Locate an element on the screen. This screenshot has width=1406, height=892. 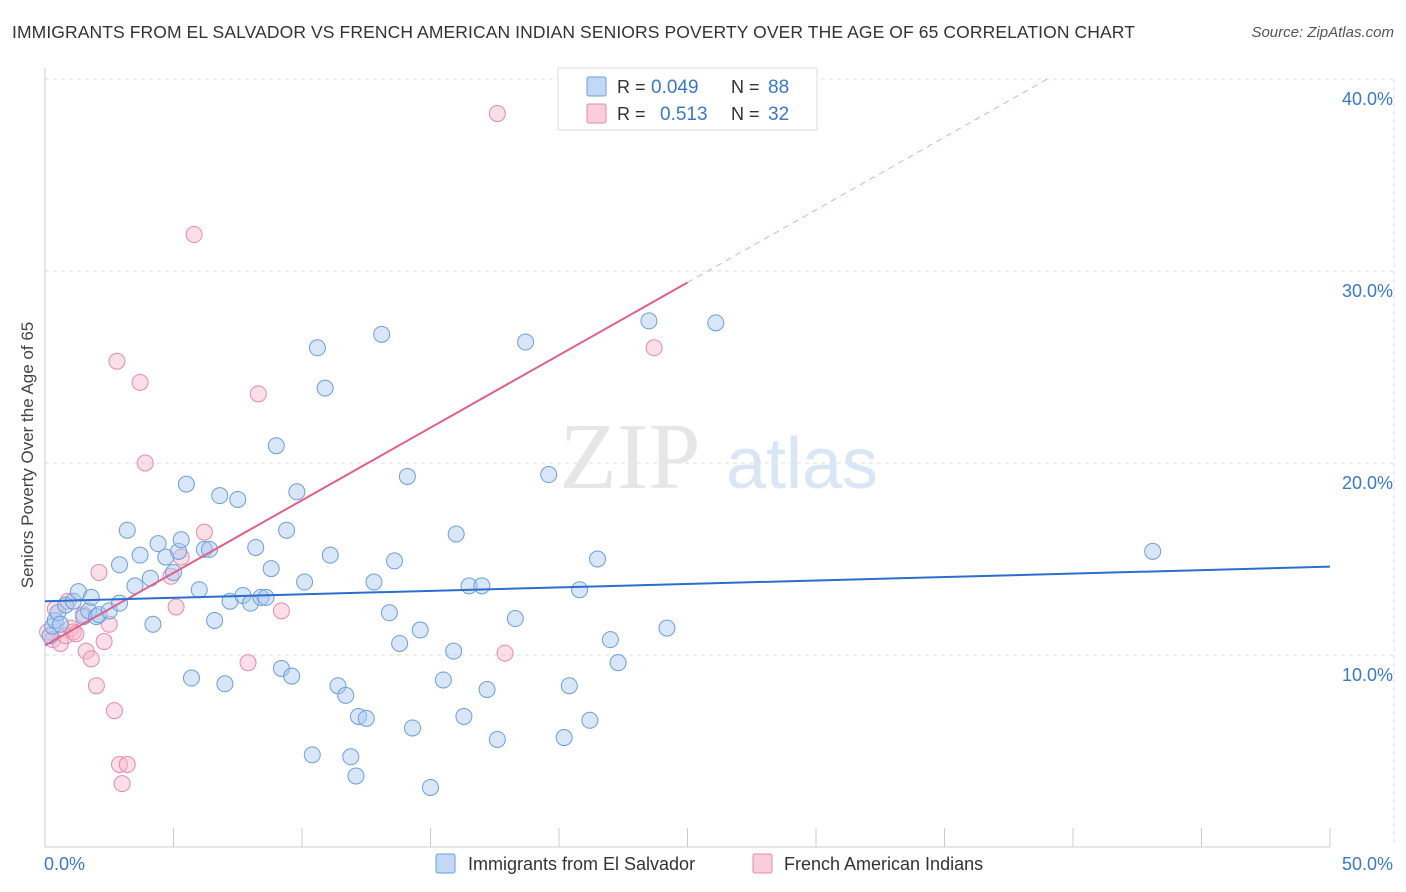
y-tick-label: 20.0% is located at coordinates (1367, 483).